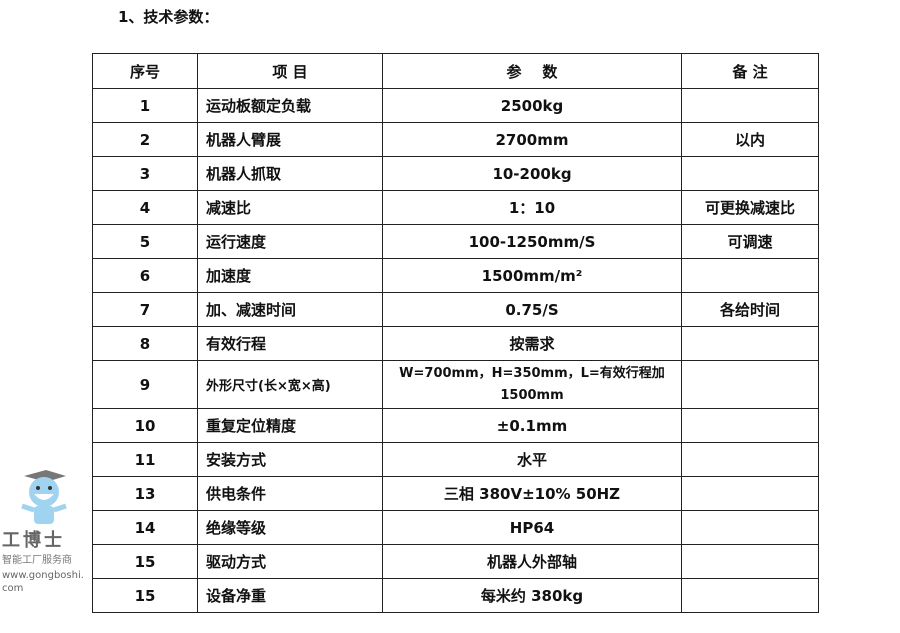 This screenshot has width=900, height=633. Describe the element at coordinates (532, 425) in the screenshot. I see `row-param: ±0.1mm` at that location.